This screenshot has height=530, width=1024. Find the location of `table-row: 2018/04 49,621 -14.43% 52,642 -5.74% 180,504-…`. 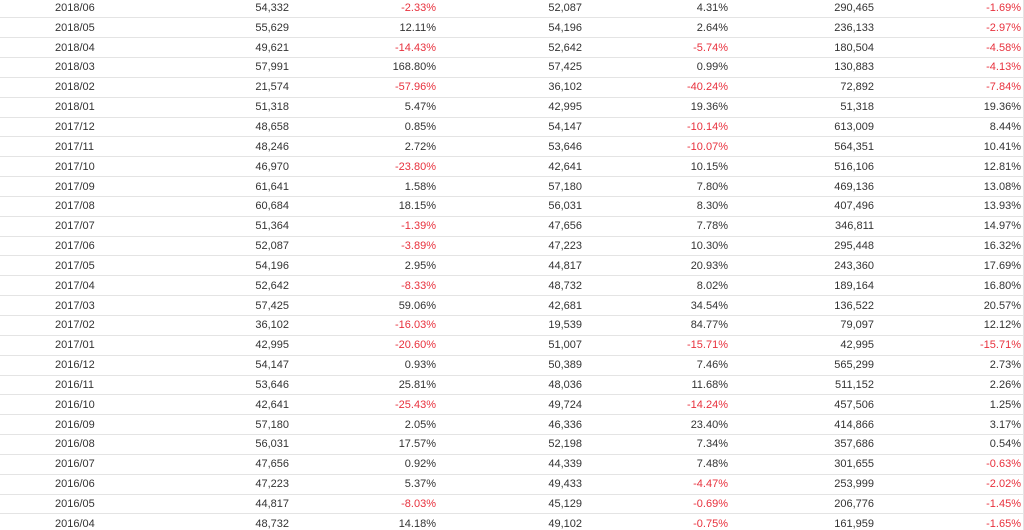

table-row: 2018/04 49,621 -14.43% 52,642 -5.74% 180,504-… is located at coordinates (512, 48).